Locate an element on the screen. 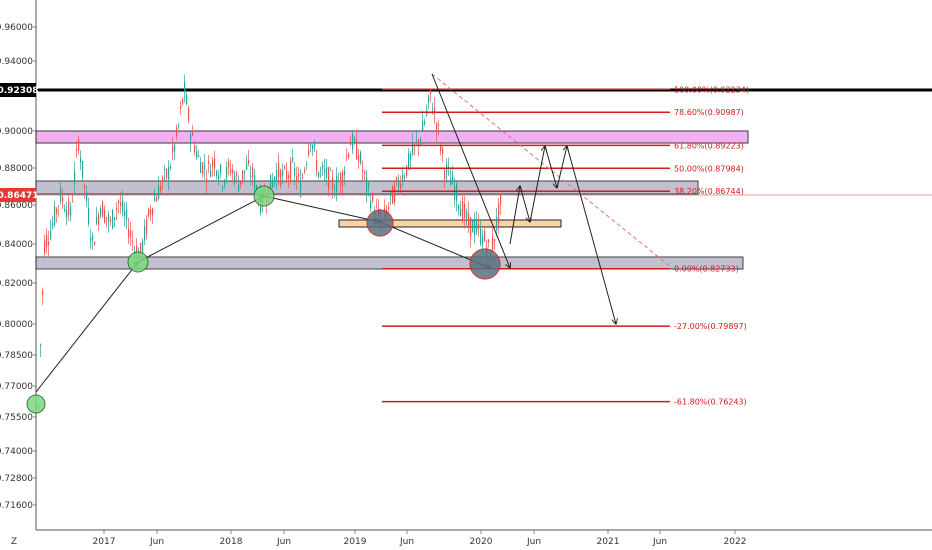  price-badge: 0.86471 is located at coordinates (19, 195).